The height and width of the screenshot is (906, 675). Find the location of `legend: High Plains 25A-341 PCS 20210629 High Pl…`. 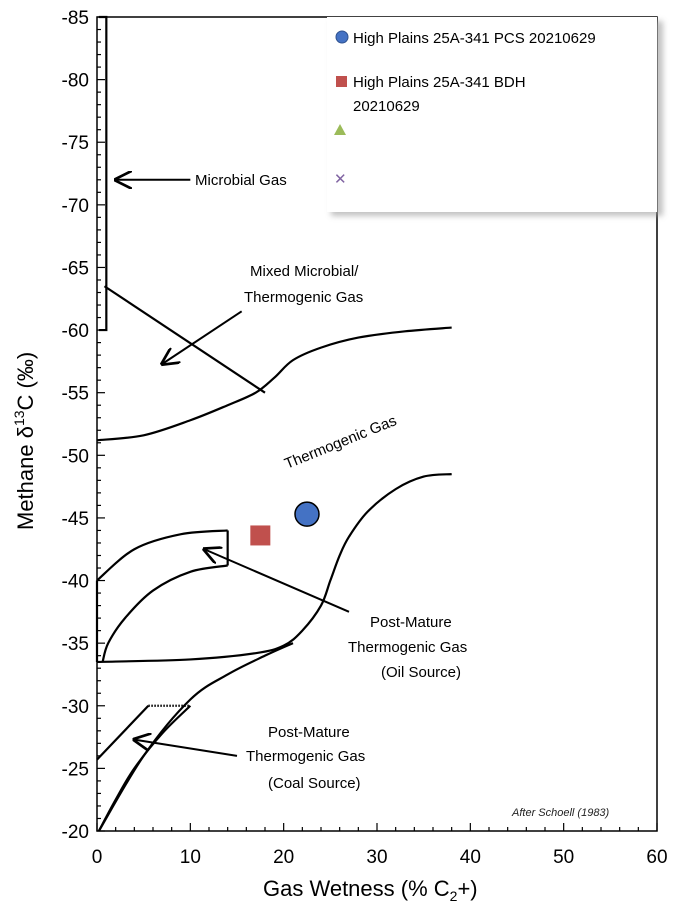

legend: High Plains 25A-341 PCS 20210629 High Pl… is located at coordinates (495, 116).